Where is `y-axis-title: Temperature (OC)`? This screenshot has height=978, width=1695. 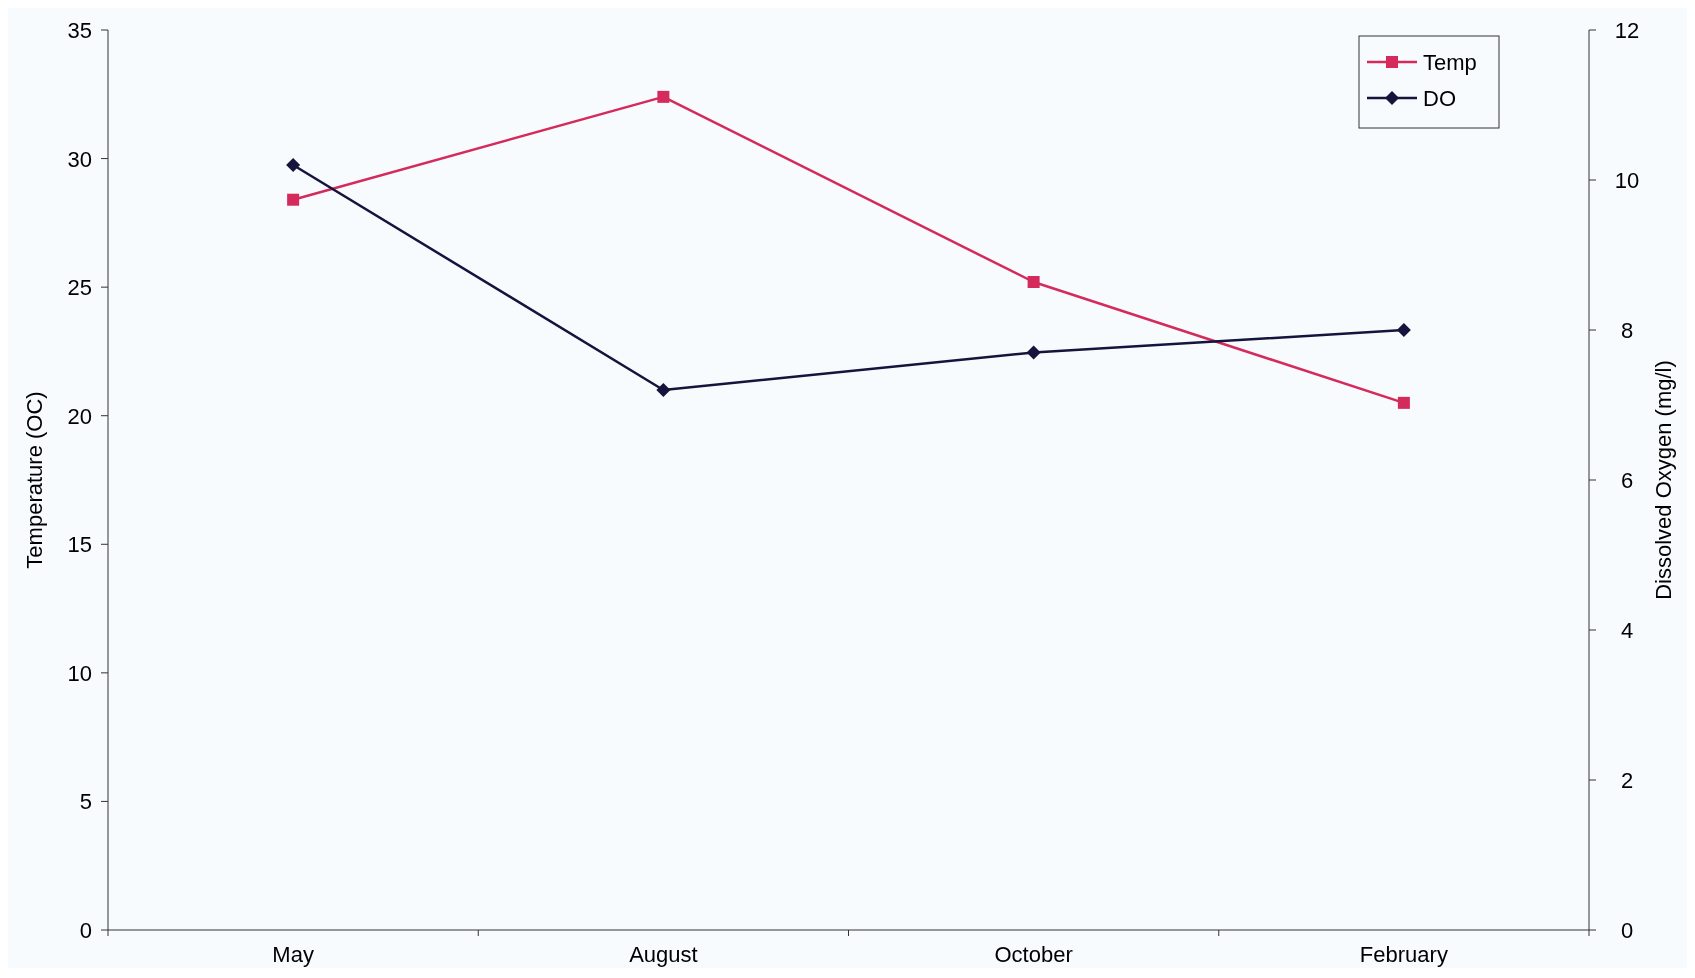 y-axis-title: Temperature (OC) is located at coordinates (34, 480).